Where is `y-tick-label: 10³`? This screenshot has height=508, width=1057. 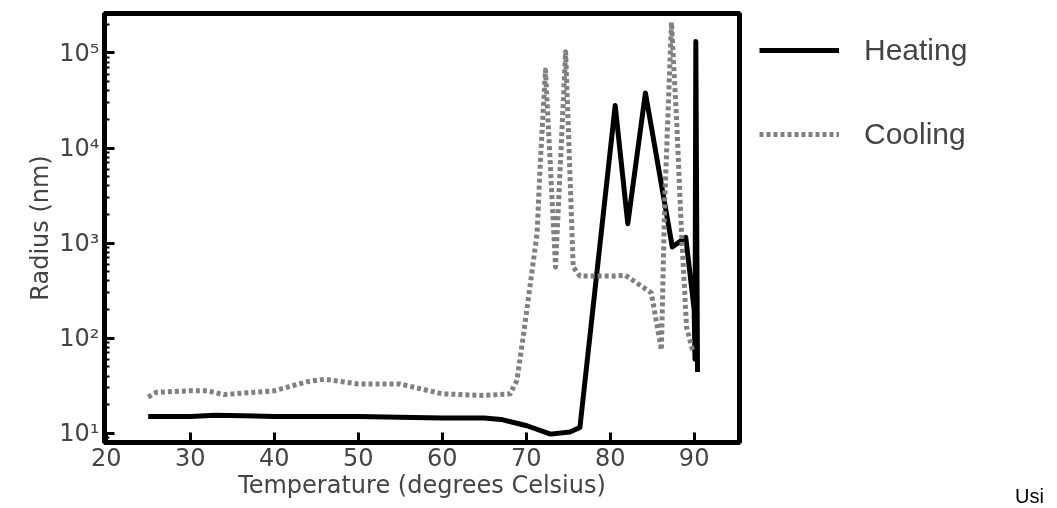
y-tick-label: 10³ is located at coordinates (79, 243).